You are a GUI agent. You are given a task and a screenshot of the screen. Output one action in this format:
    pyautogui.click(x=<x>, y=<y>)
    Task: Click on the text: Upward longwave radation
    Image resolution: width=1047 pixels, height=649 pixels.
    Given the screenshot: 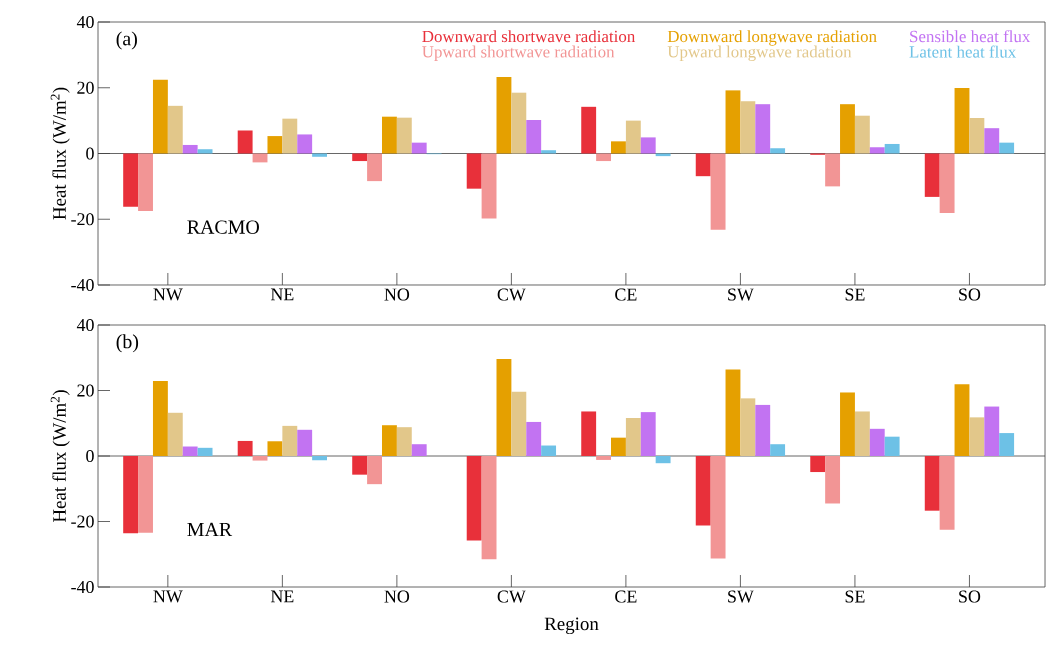 What is the action you would take?
    pyautogui.click(x=759, y=53)
    